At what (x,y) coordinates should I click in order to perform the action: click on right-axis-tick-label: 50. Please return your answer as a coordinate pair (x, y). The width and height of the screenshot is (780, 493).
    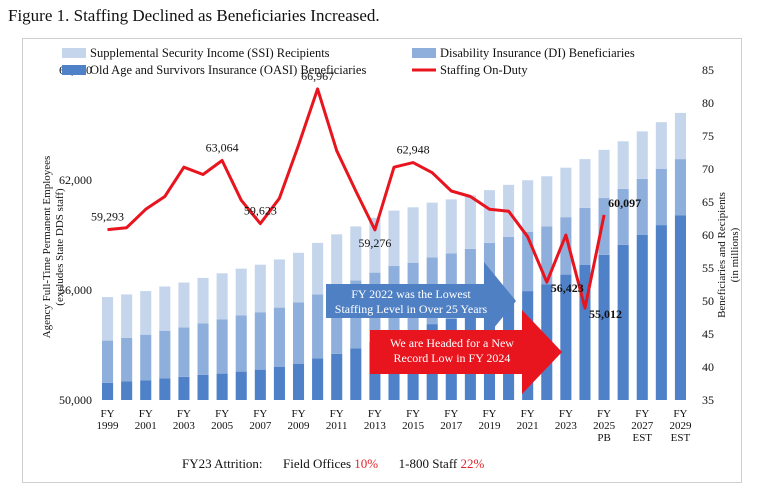
    Looking at the image, I should click on (708, 301).